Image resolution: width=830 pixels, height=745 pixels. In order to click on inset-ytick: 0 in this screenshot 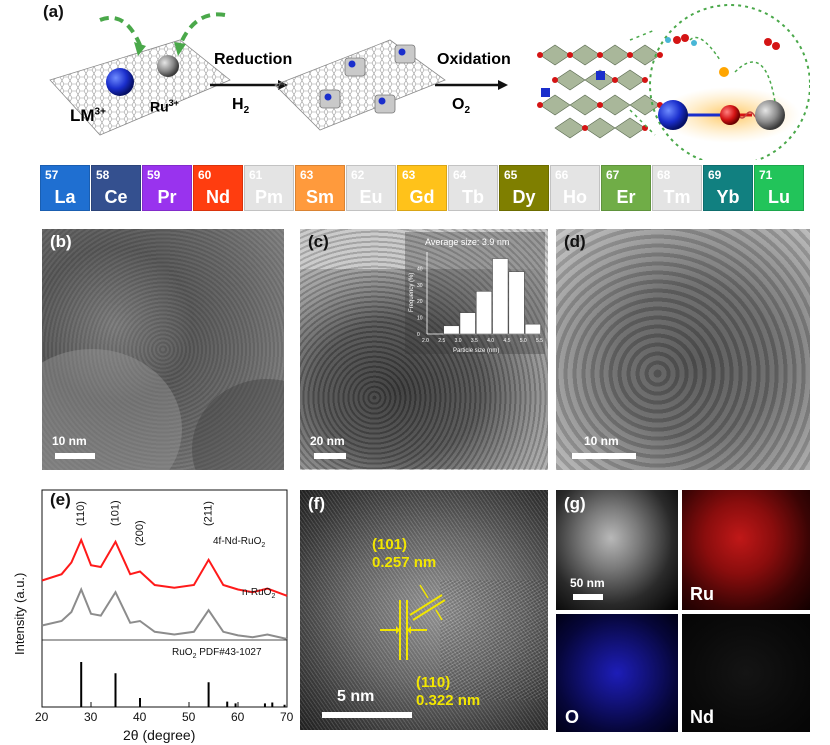, I will do `click(418, 335)`.